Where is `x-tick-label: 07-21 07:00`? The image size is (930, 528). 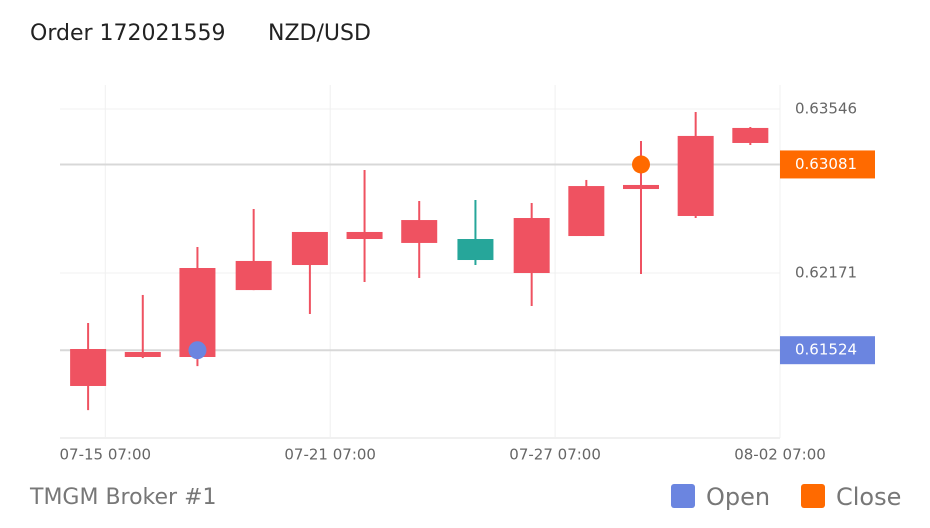
x-tick-label: 07-21 07:00 is located at coordinates (330, 455).